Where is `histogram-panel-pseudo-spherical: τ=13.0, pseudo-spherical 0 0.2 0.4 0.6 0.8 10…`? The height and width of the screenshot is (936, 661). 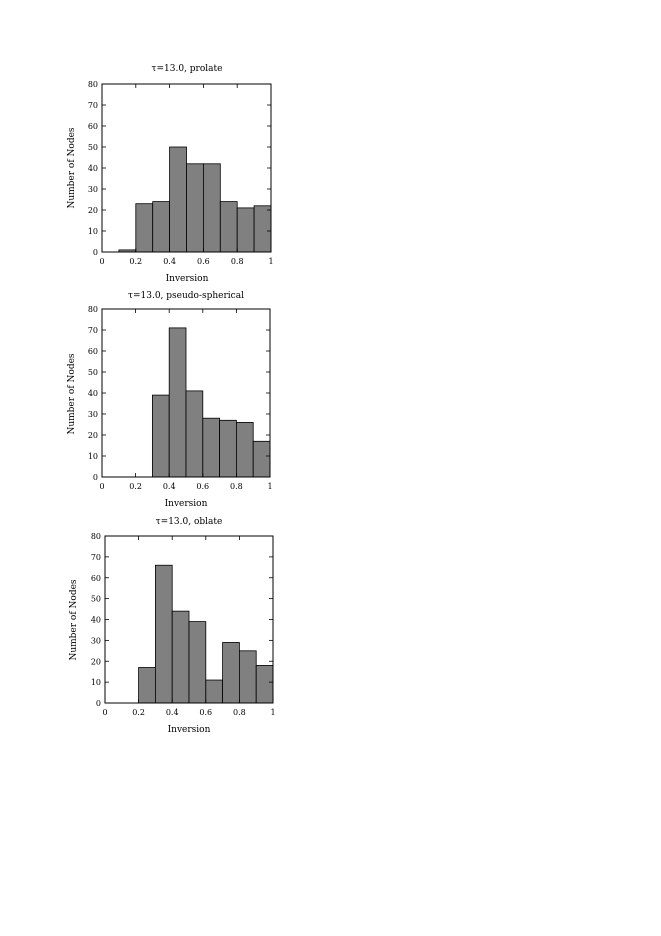
histogram-panel-pseudo-spherical: τ=13.0, pseudo-spherical 0 0.2 0.4 0.6 0.8 10… is located at coordinates (170, 400).